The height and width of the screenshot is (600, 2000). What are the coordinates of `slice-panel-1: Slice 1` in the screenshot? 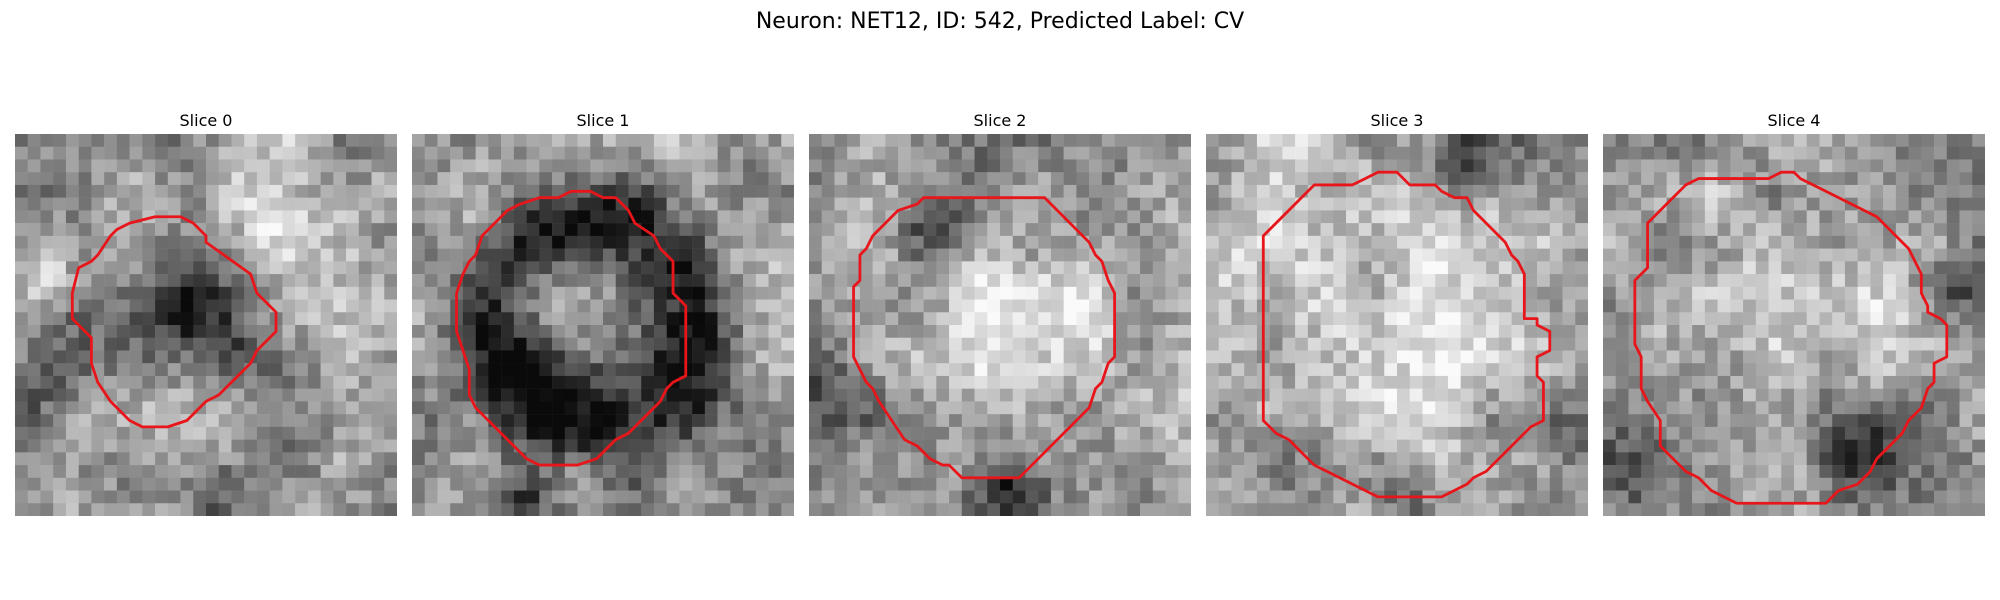 It's located at (603, 312).